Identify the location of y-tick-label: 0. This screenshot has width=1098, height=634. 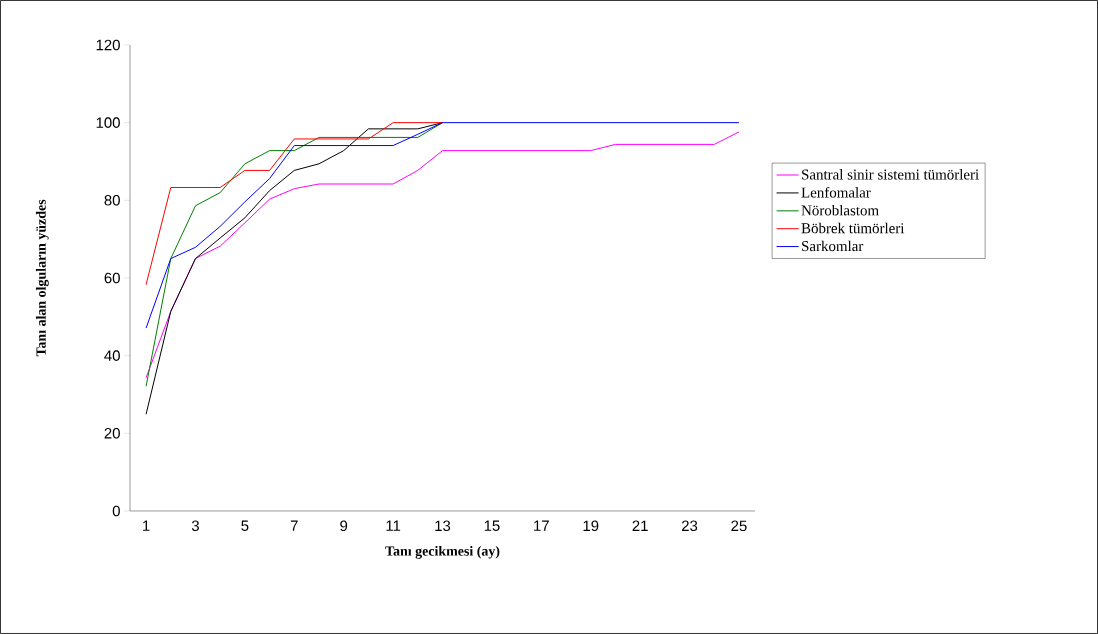
(116, 511).